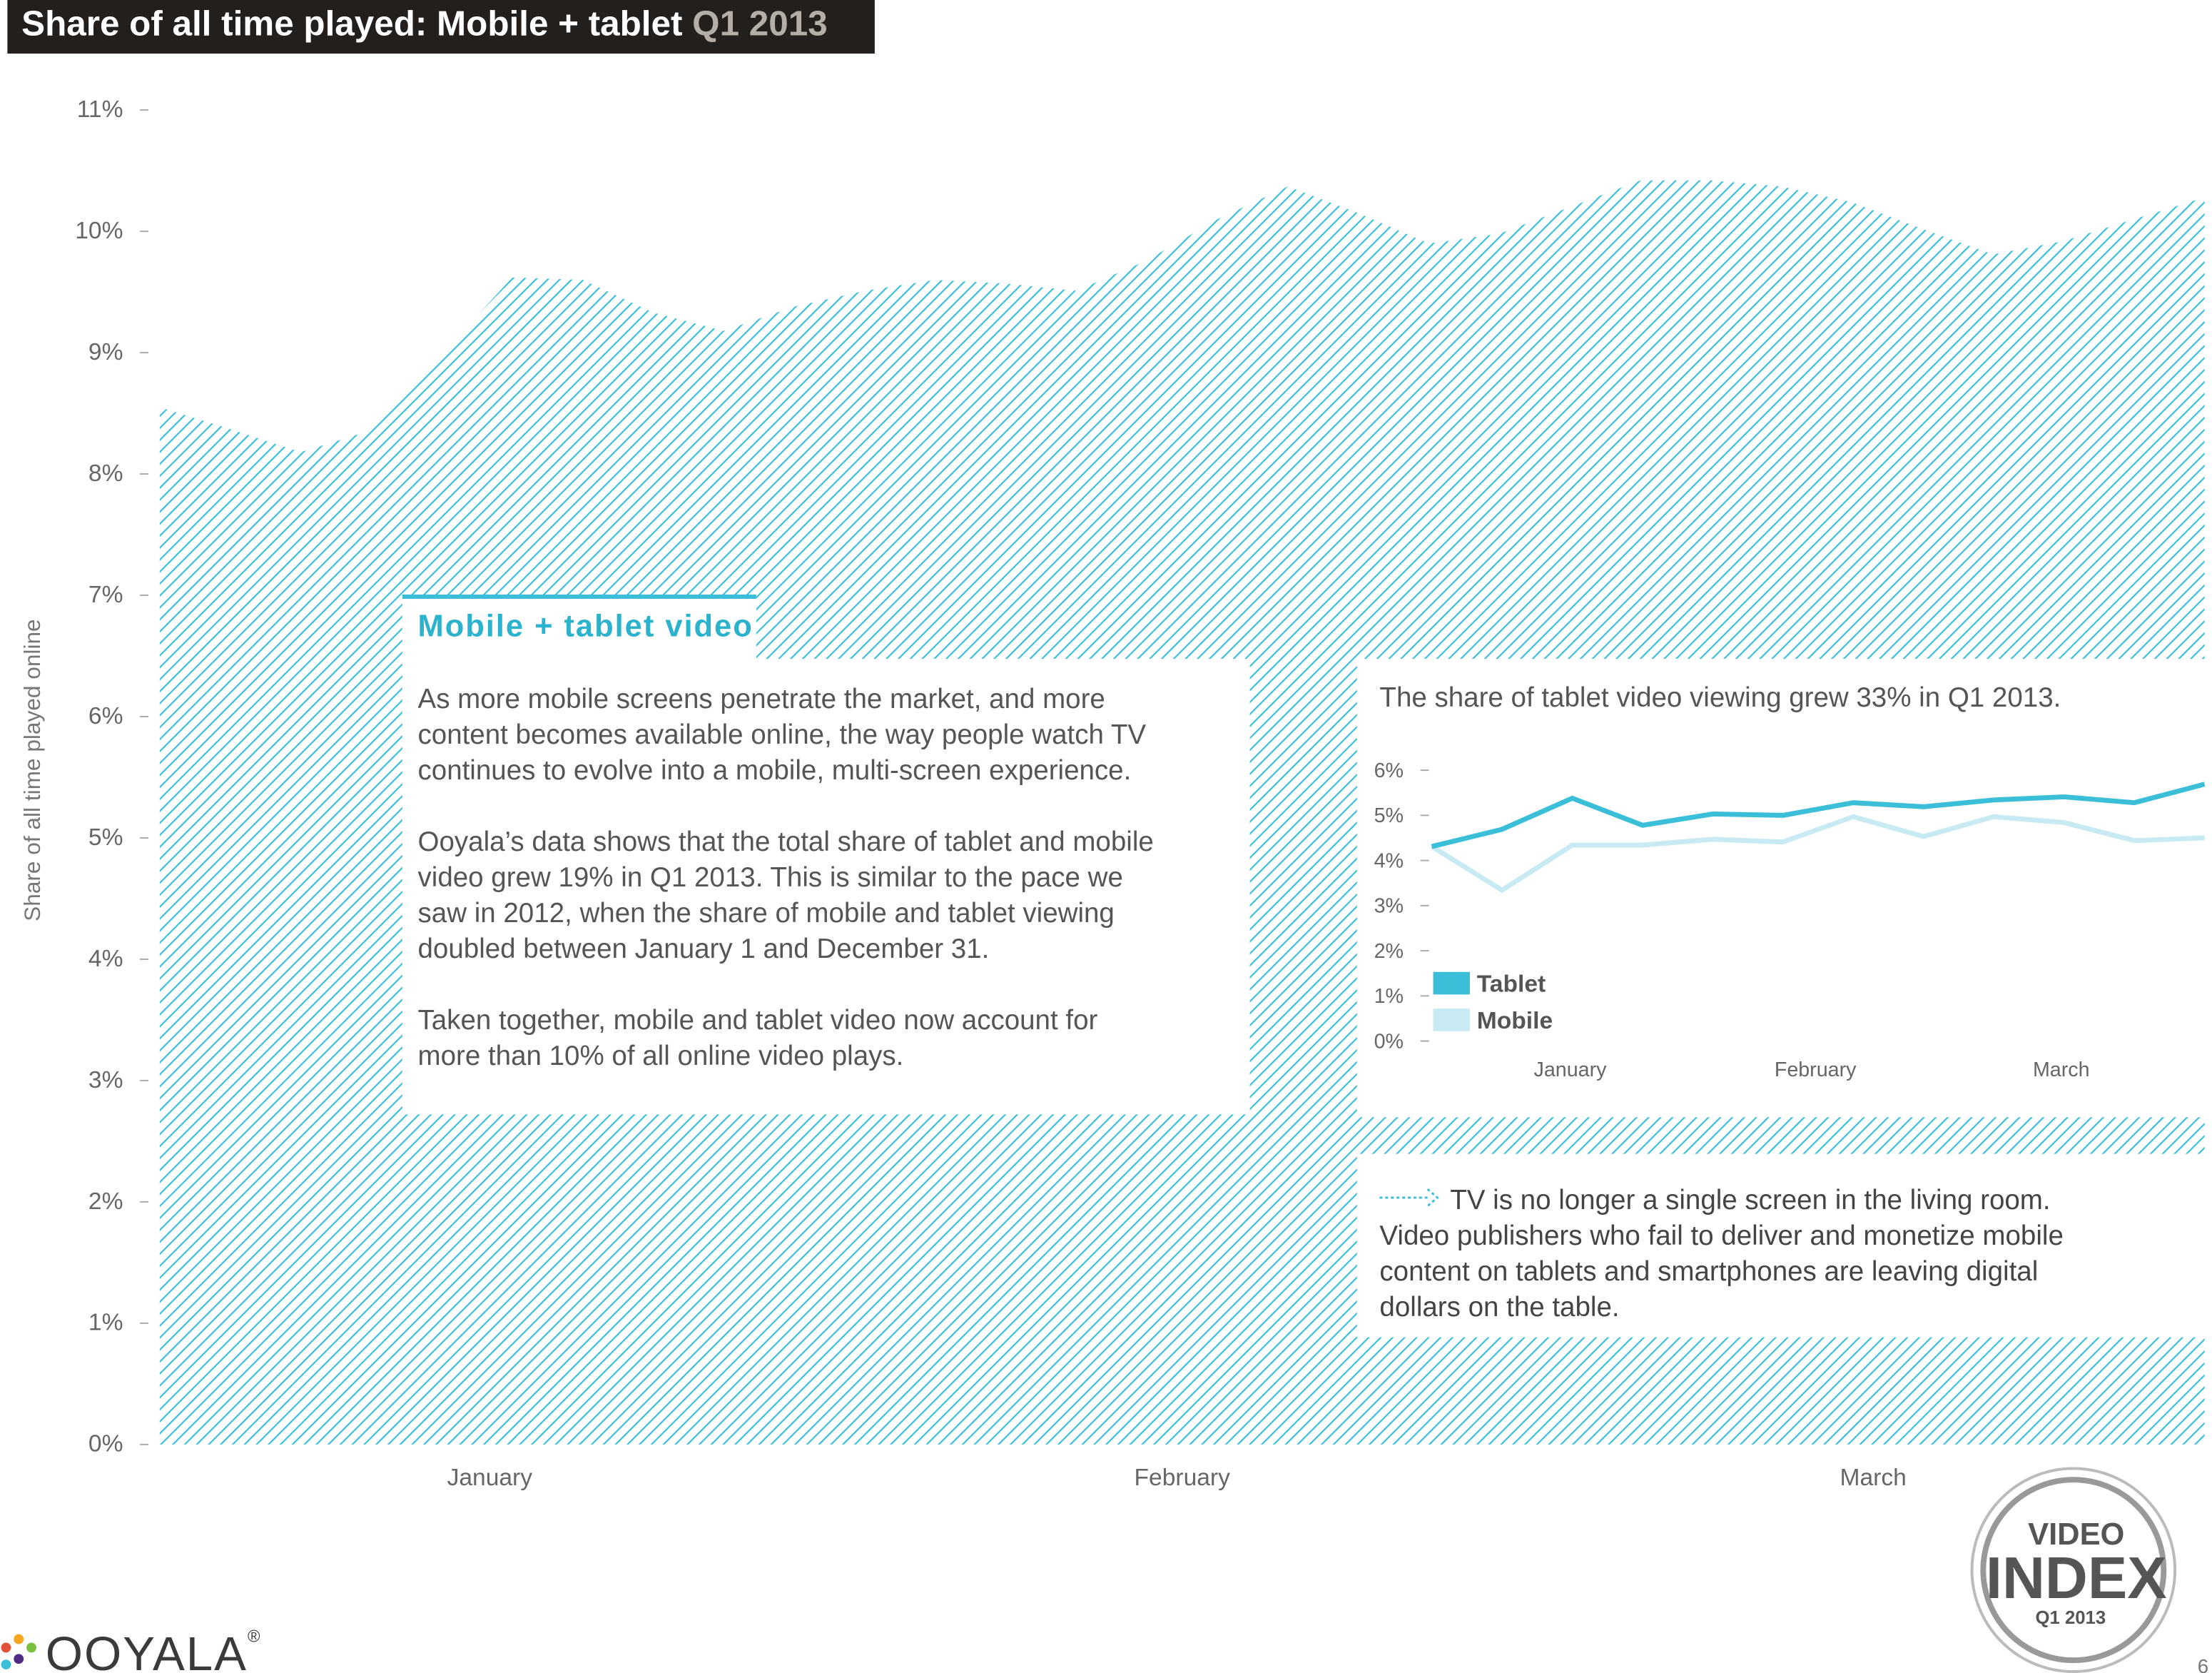  Describe the element at coordinates (254, 1637) in the screenshot. I see `logo-mark: ®` at that location.